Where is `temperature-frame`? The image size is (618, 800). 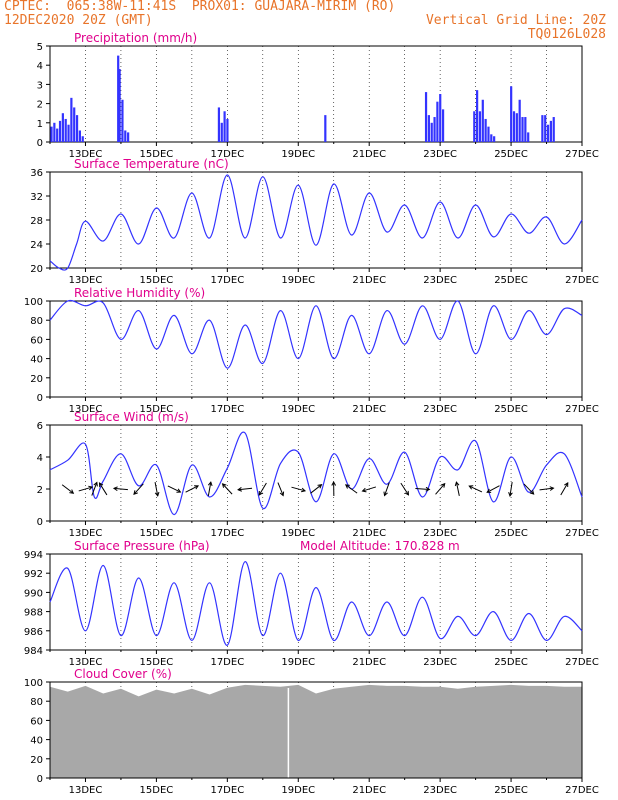
temperature-frame is located at coordinates (316, 220).